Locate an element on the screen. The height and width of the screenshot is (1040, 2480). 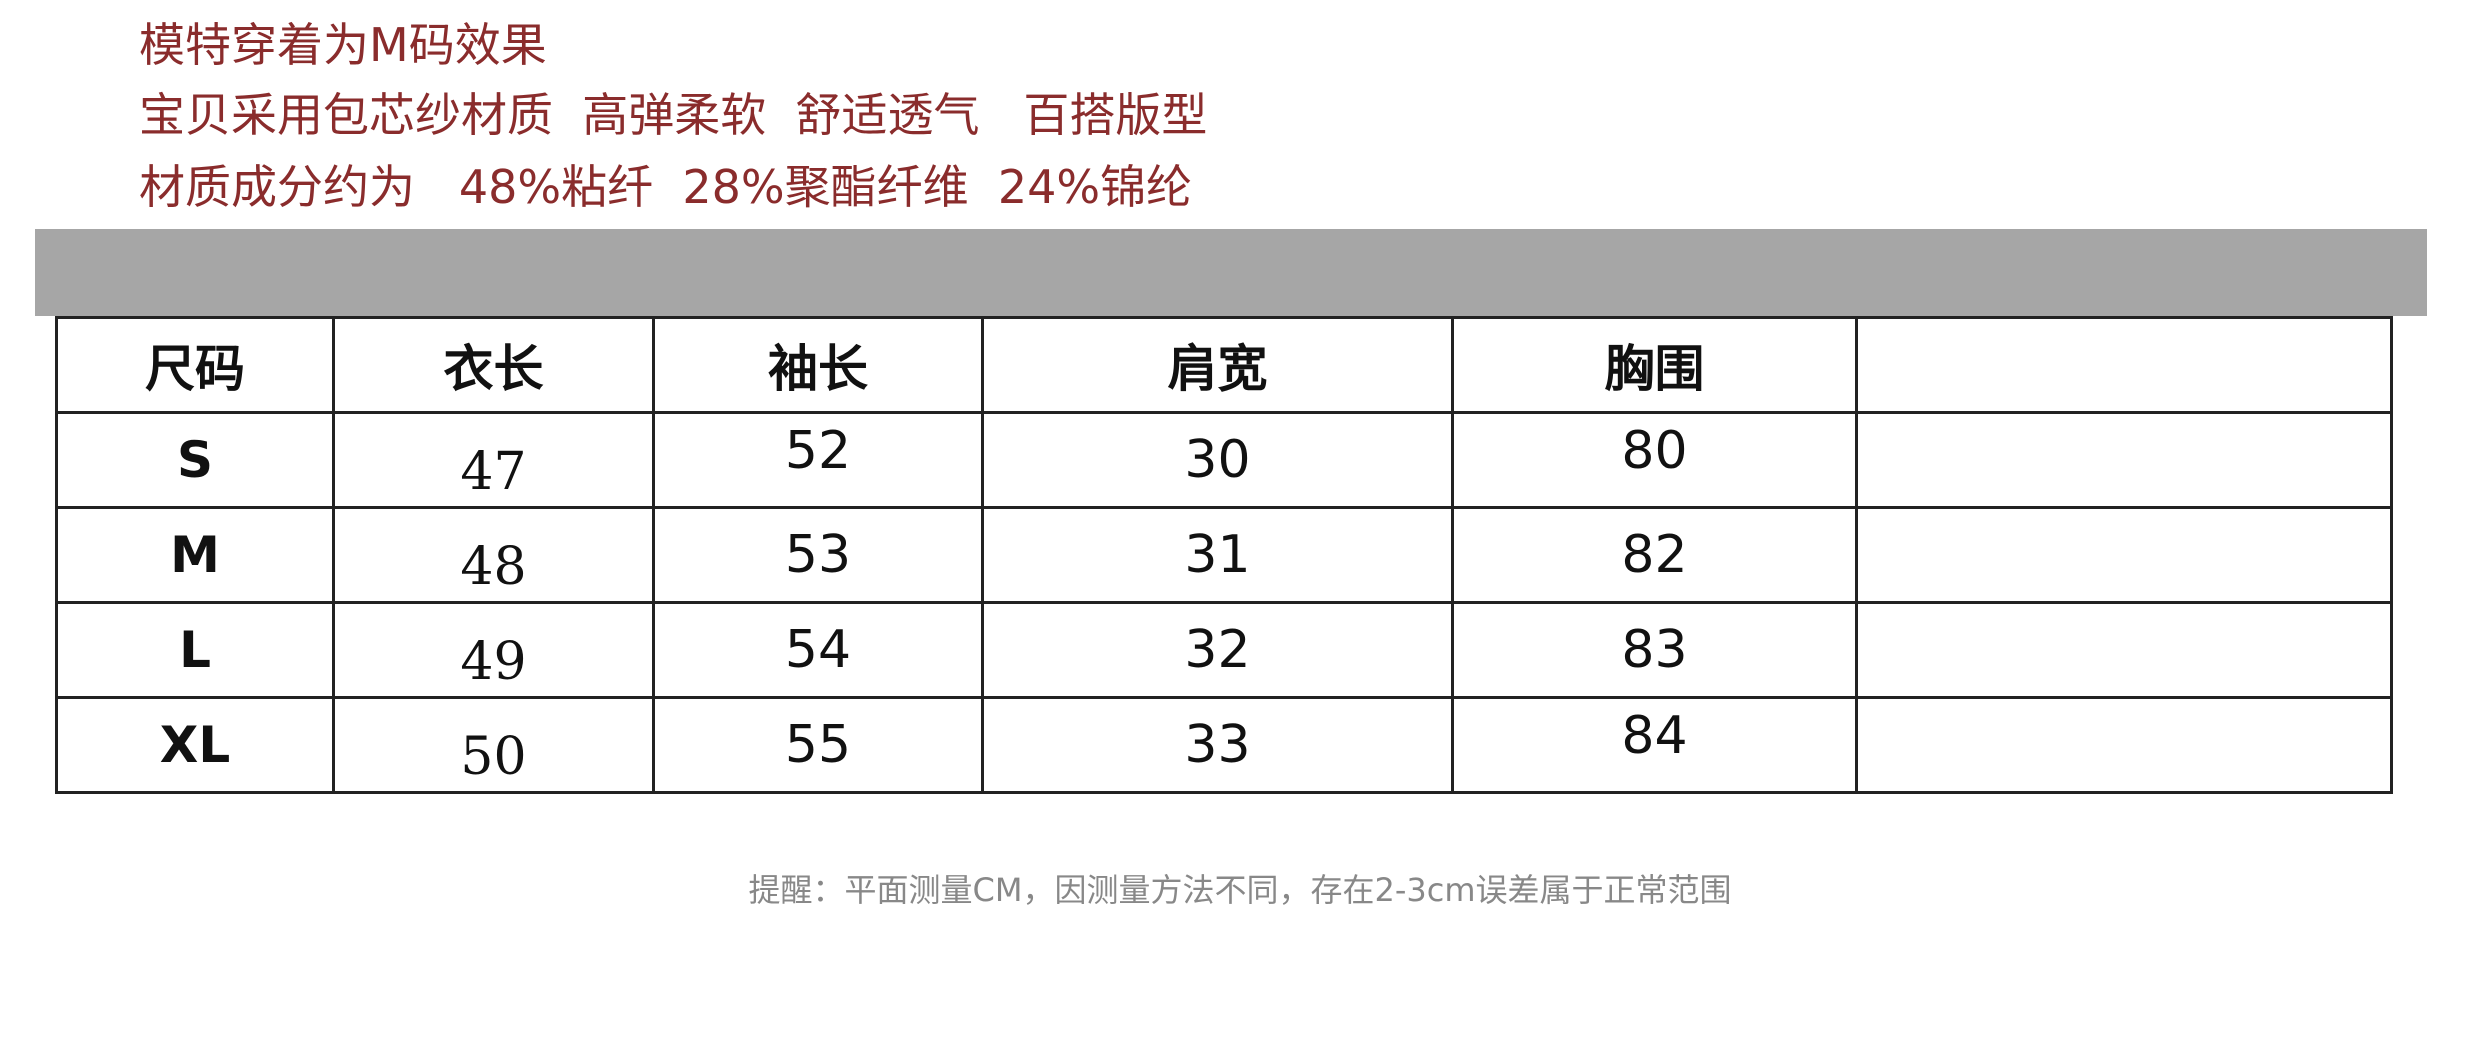
cell-length: 50 is located at coordinates (493, 745).